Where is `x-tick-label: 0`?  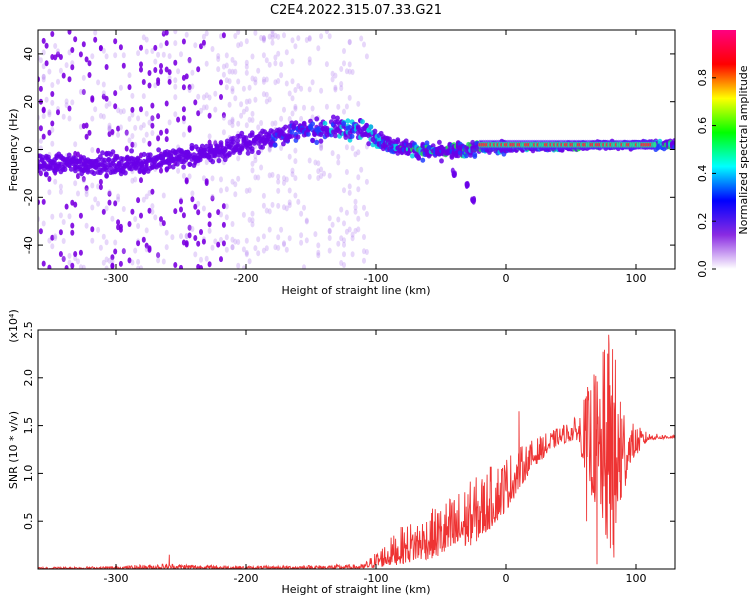 x-tick-label: 0 is located at coordinates (506, 278).